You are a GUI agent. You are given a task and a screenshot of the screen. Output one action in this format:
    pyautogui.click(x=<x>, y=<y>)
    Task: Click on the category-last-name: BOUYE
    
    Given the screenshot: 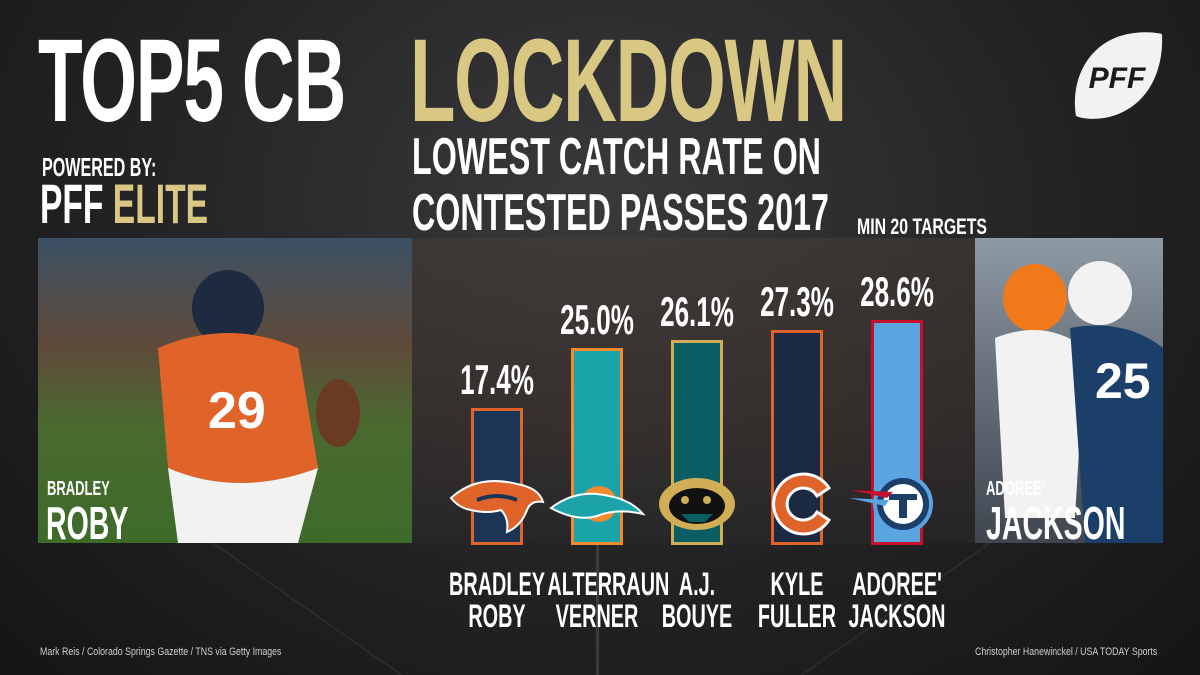 What is the action you would take?
    pyautogui.click(x=697, y=616)
    